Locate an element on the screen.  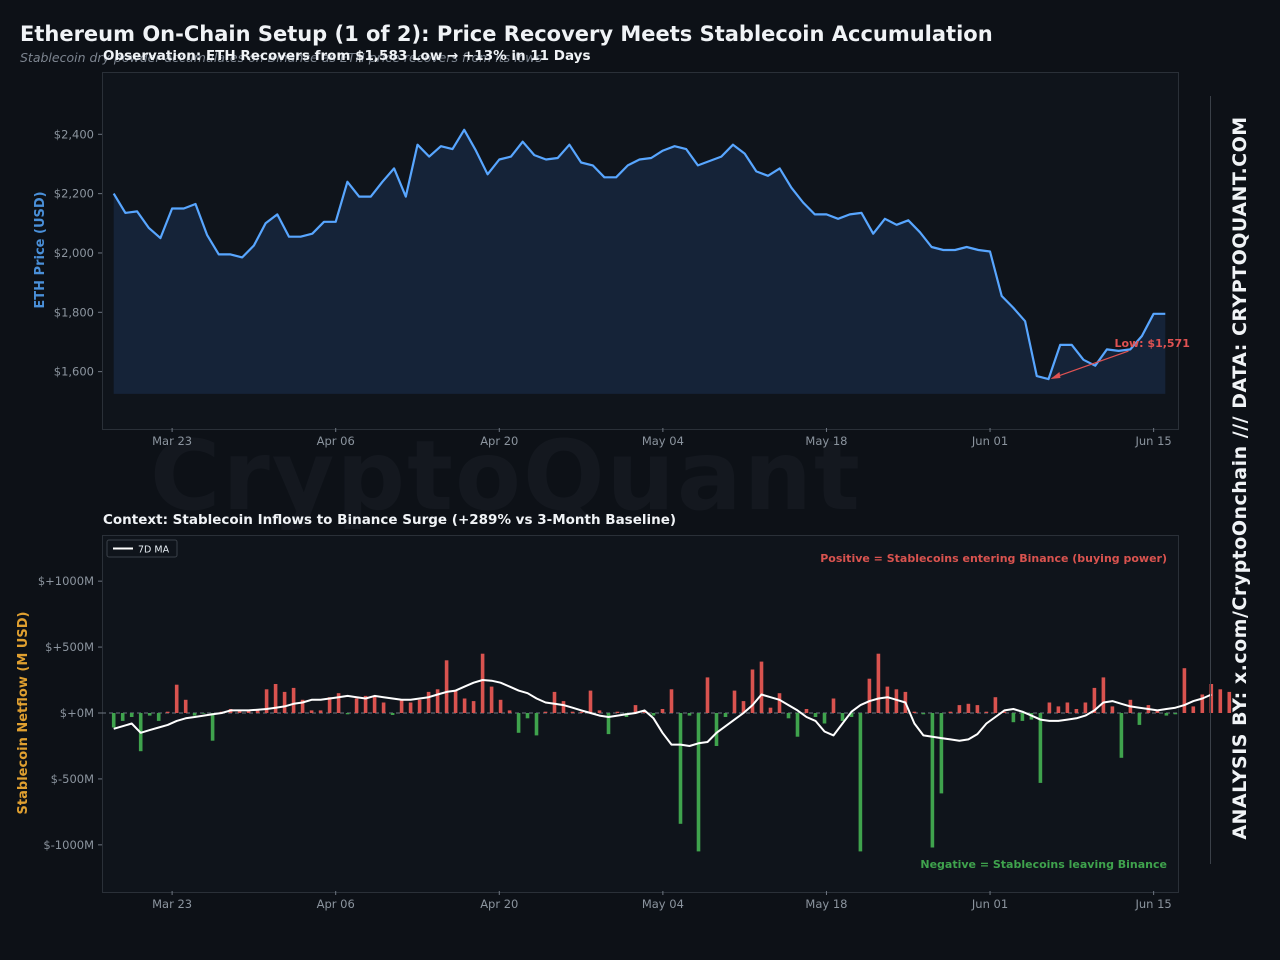
annotation-arrow is located at coordinates (1090, 364).